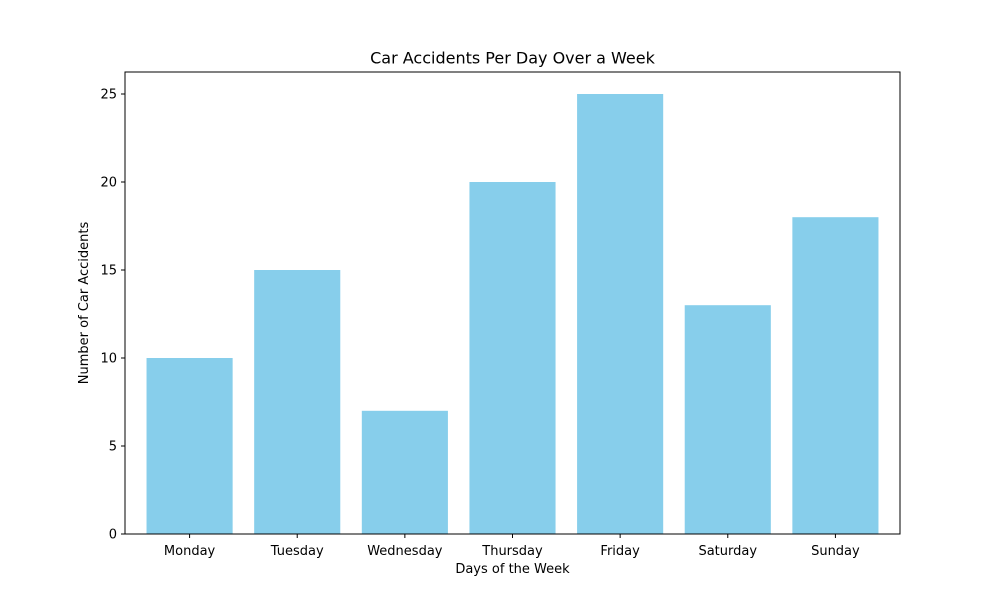 This screenshot has height=600, width=1000. Describe the element at coordinates (108, 95) in the screenshot. I see `y-tick-label: 25` at that location.